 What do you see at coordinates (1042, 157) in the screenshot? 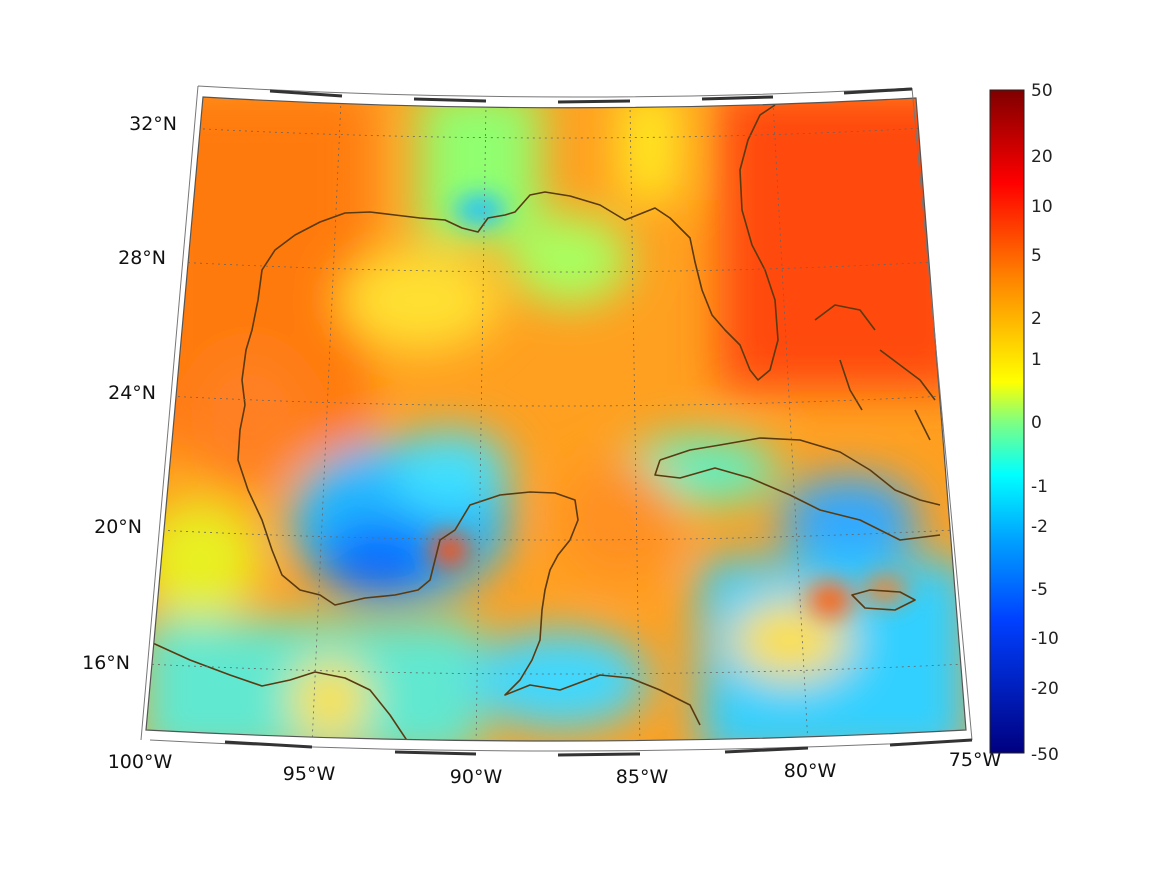
I see `cb-label-20: 20` at bounding box center [1042, 157].